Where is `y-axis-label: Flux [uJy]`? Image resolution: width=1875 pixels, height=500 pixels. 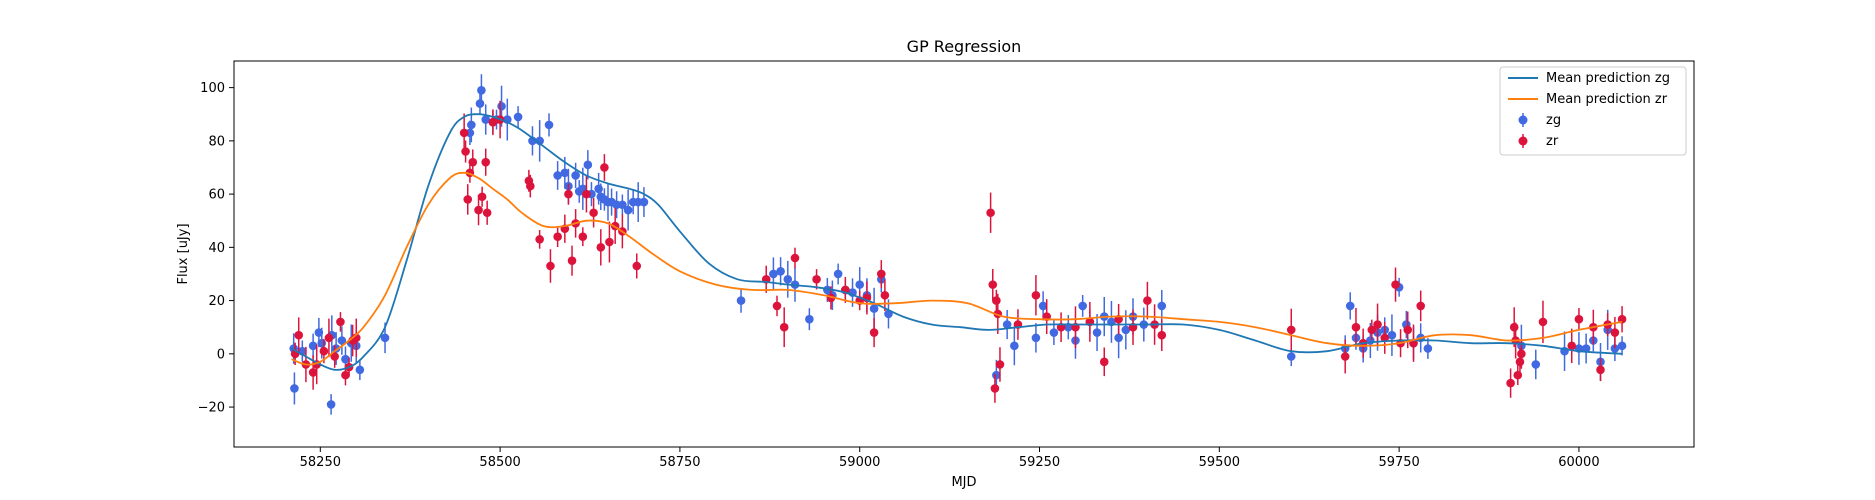 y-axis-label: Flux [uJy] is located at coordinates (183, 253).